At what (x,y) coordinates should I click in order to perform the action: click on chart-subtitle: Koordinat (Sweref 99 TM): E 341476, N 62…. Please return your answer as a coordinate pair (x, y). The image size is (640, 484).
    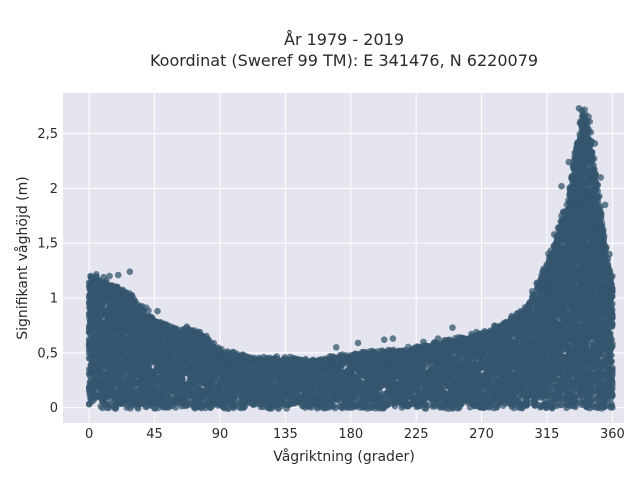
    Looking at the image, I should click on (344, 60).